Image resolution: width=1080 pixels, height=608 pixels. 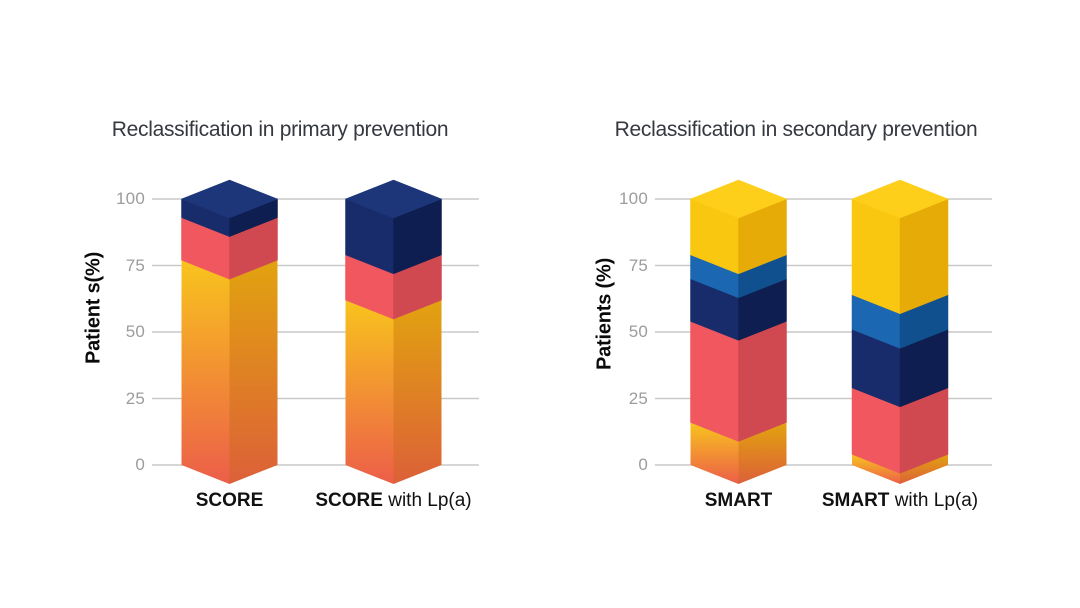 I want to click on bar-SMART-segment-yellow-side, so click(x=924, y=256).